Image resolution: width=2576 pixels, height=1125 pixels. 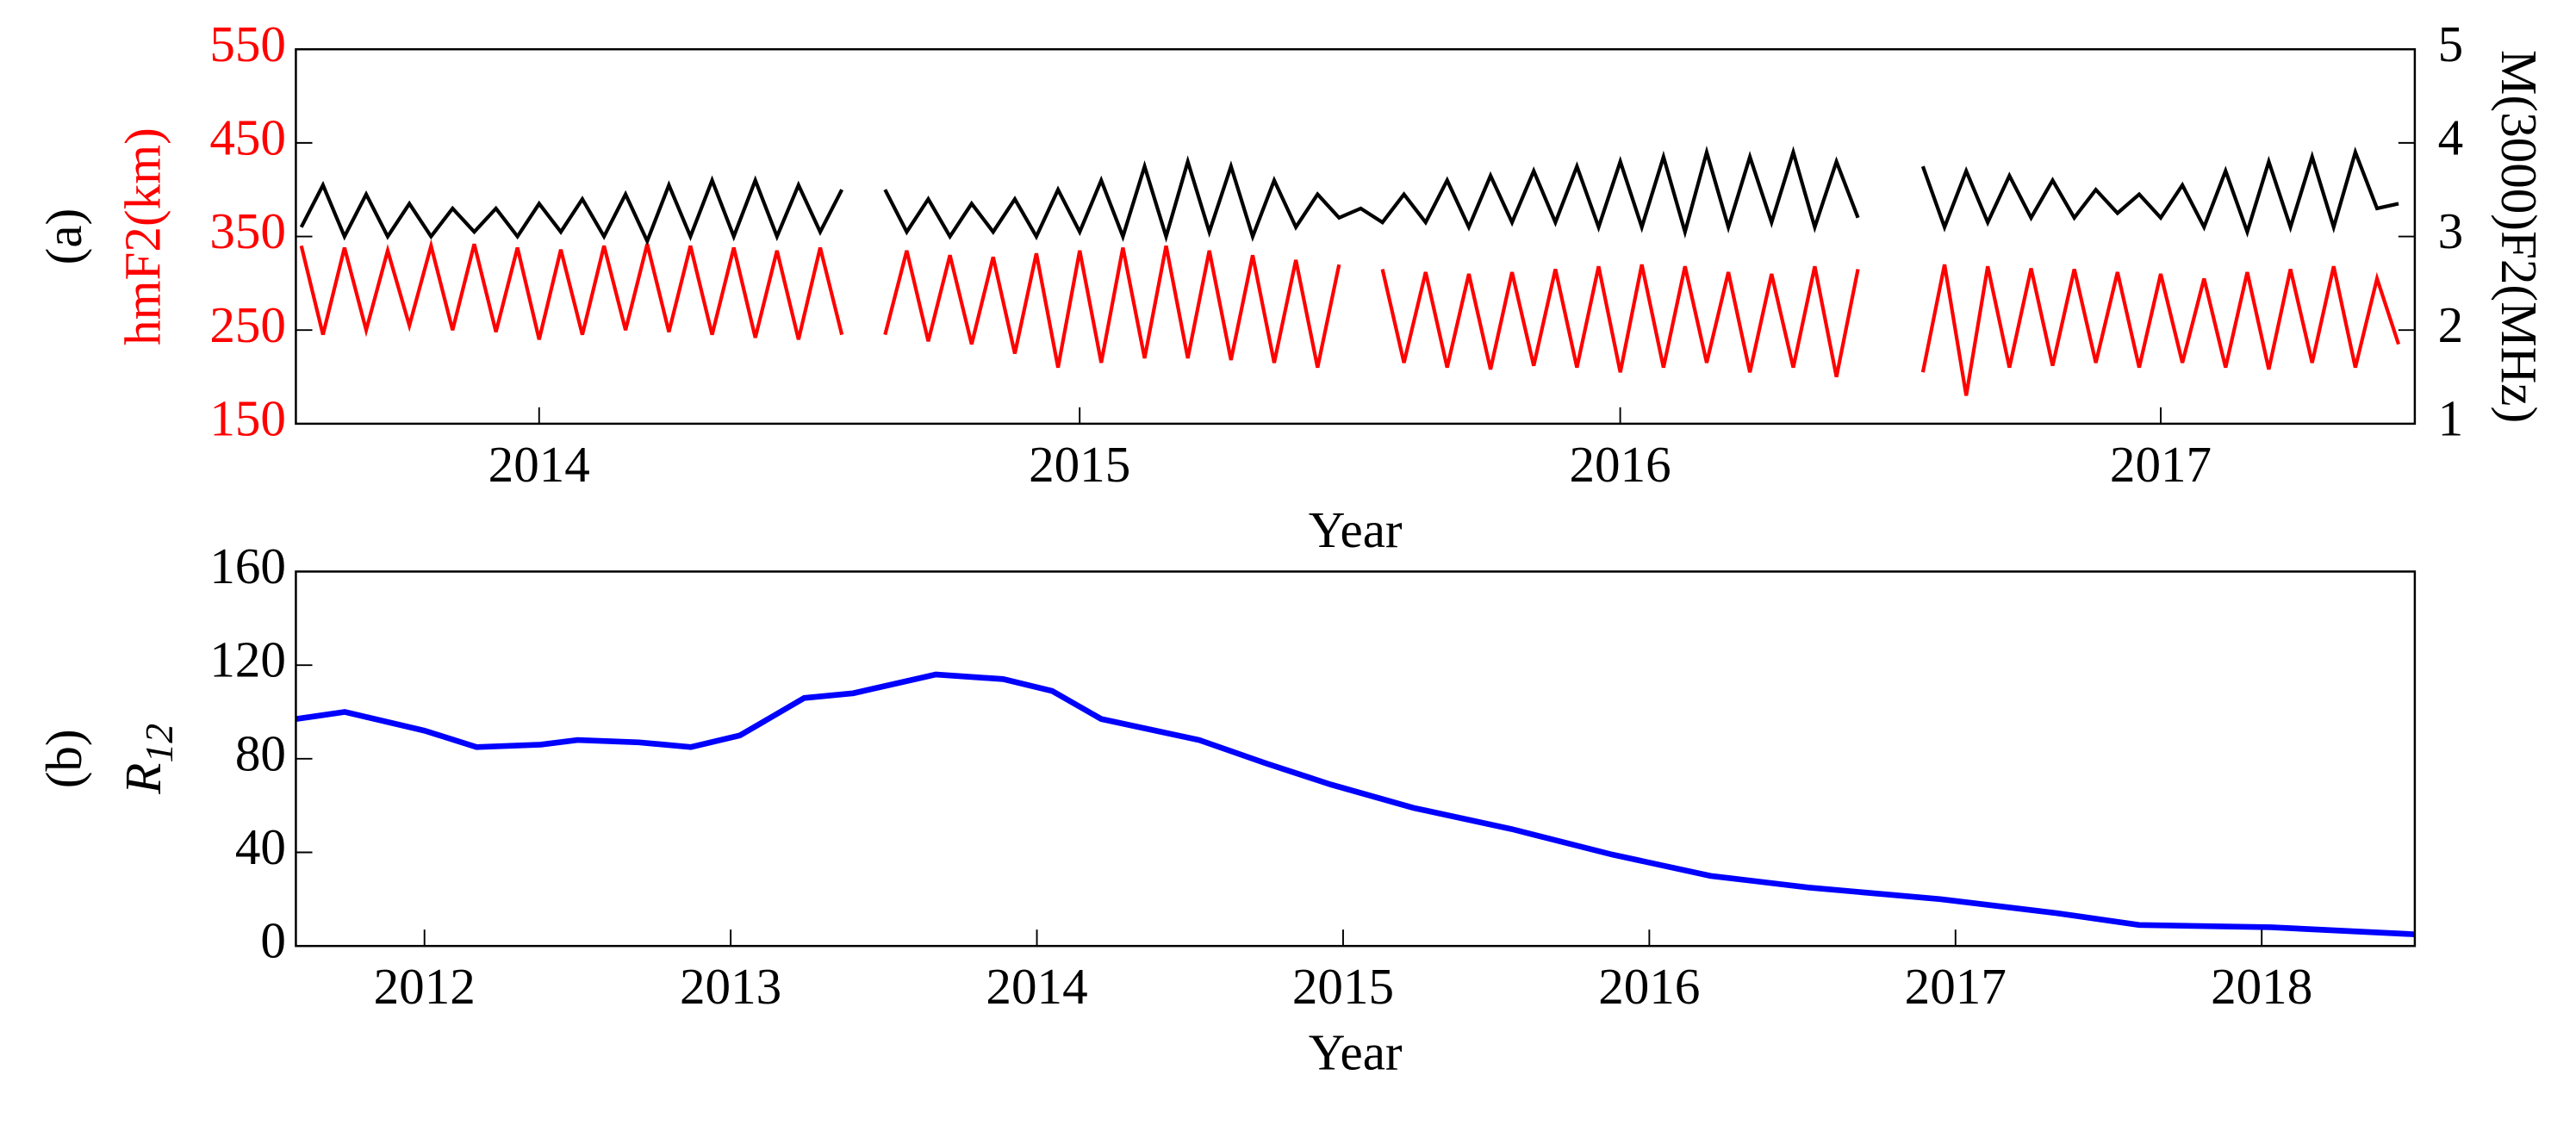 I want to click on y-tick-label: 150, so click(x=248, y=417).